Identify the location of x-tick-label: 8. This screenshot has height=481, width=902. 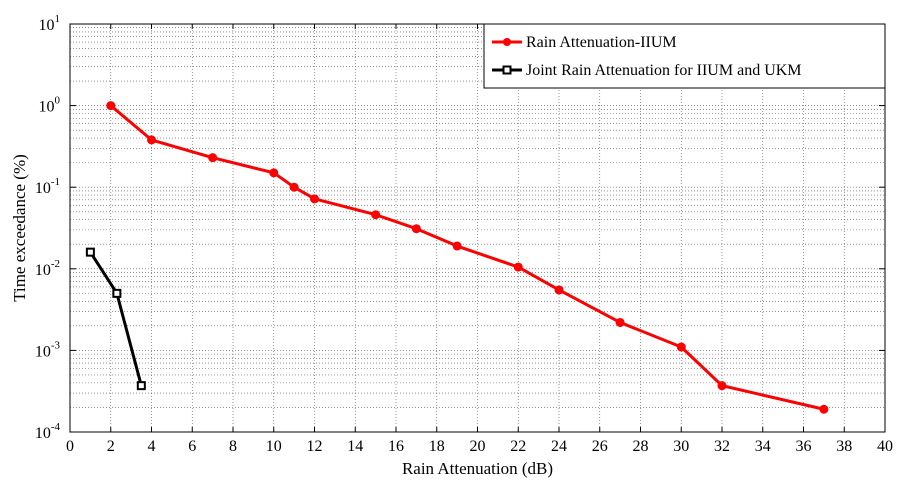
(233, 446).